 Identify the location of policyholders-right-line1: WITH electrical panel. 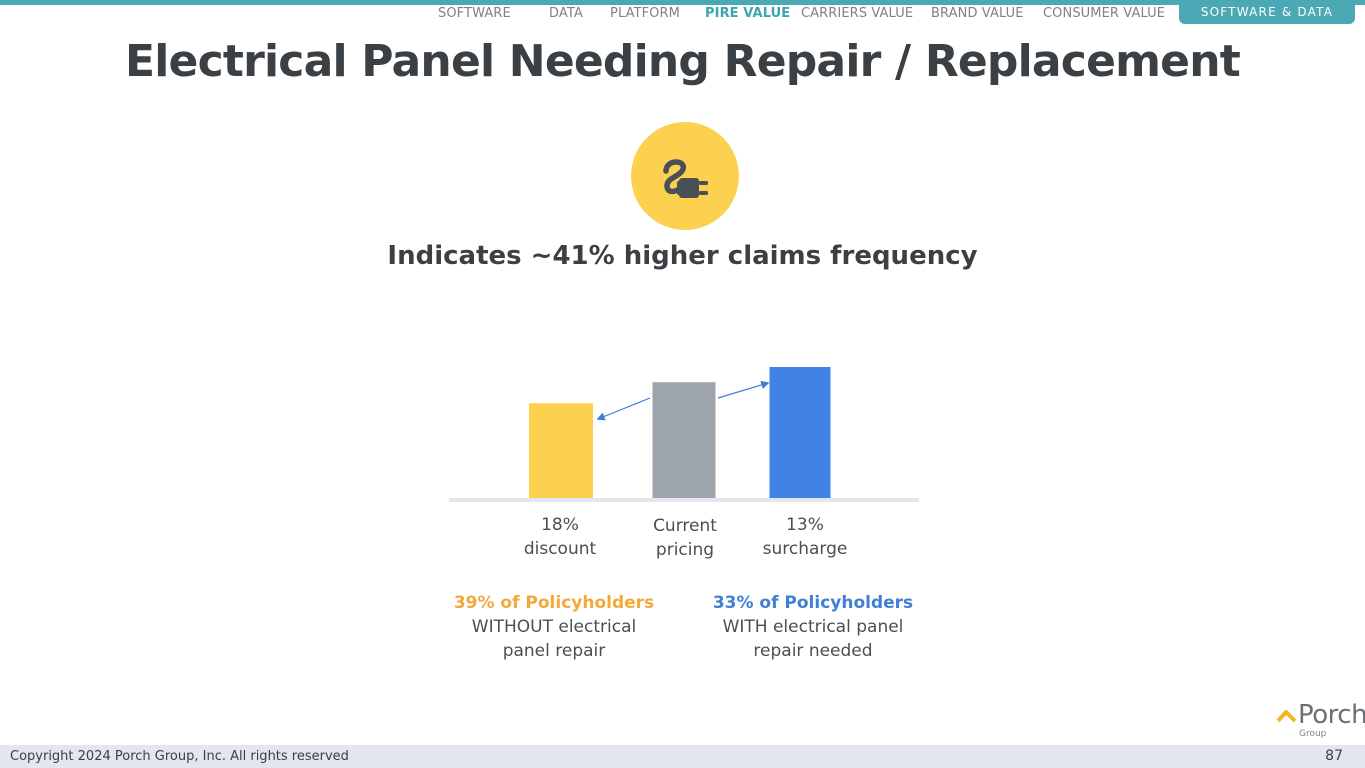
(813, 627).